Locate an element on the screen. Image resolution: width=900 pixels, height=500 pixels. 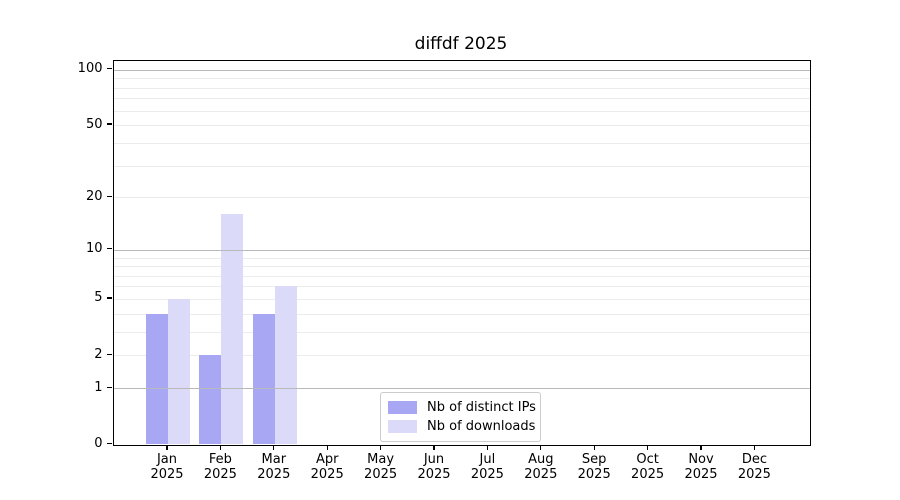
legend: Nb of distinct IPs Nb of downloads is located at coordinates (460, 417).